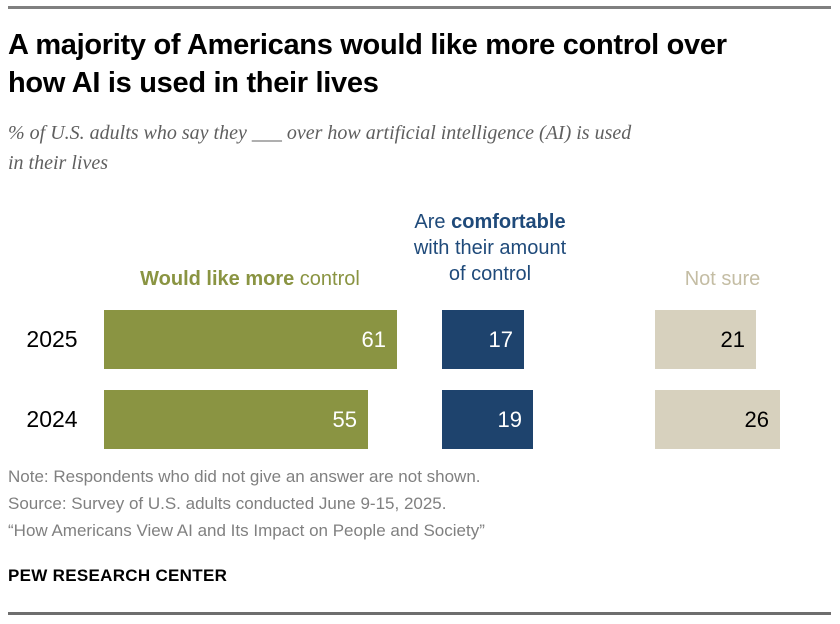 This screenshot has height=624, width=840. I want to click on title-line-2: how AI is used in their lives, so click(193, 83).